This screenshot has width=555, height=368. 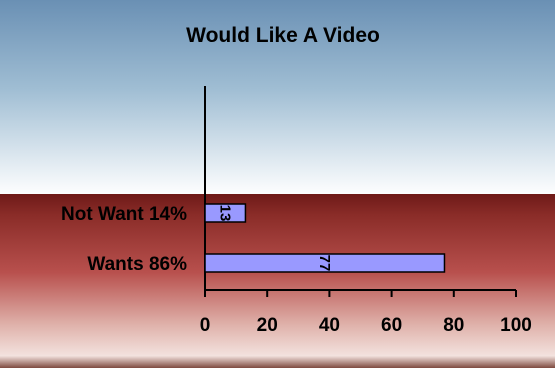 I want to click on data-label: 13, so click(x=225, y=213).